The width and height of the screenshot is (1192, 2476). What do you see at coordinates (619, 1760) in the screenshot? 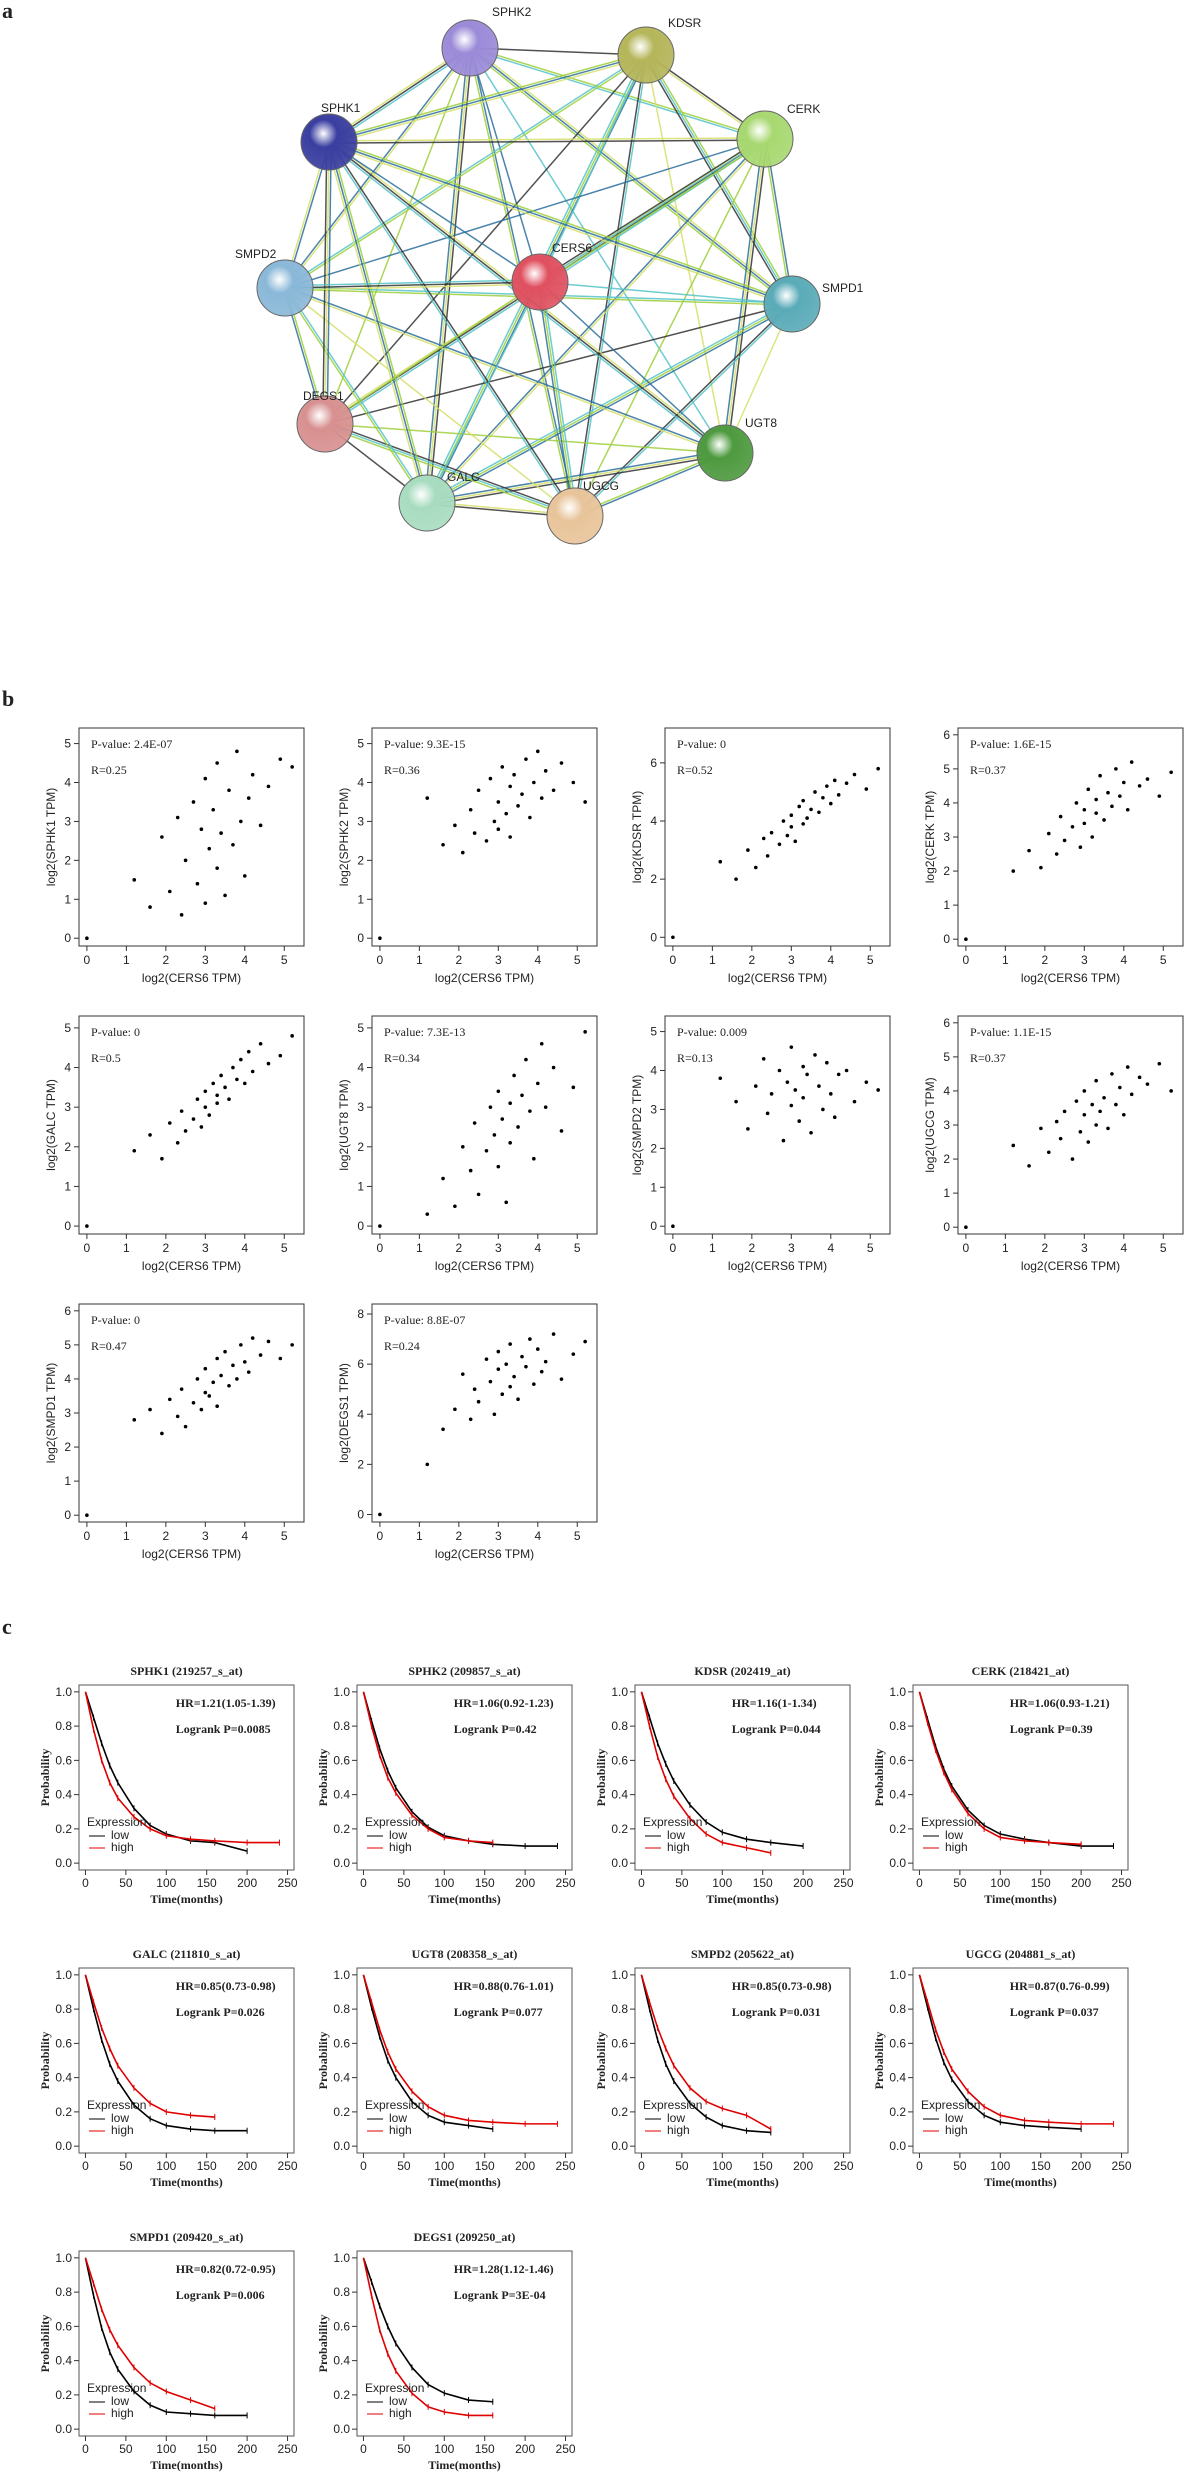
I see `y-tick-label: 0.6` at bounding box center [619, 1760].